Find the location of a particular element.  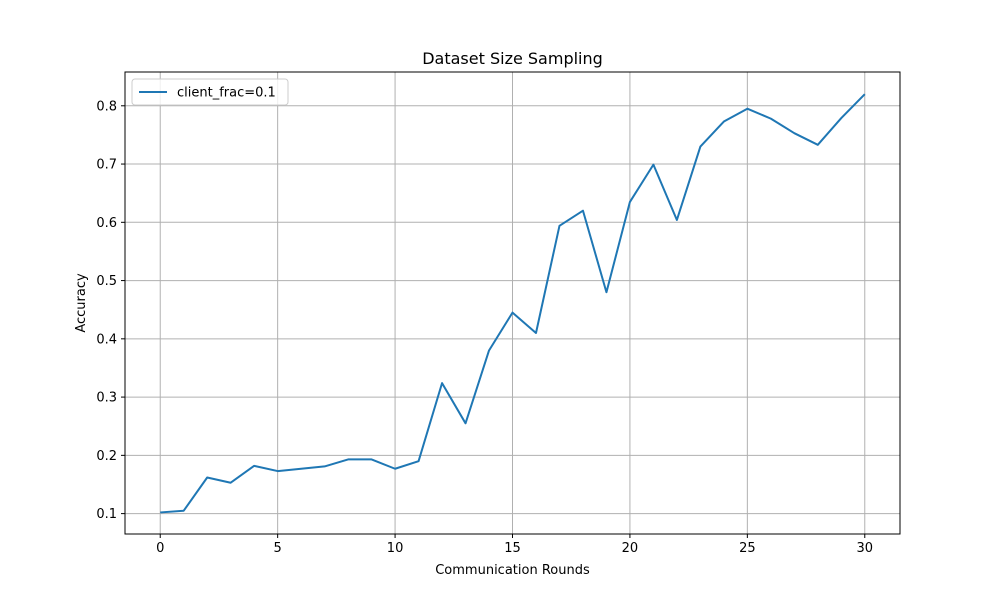

legend-box is located at coordinates (210, 92).